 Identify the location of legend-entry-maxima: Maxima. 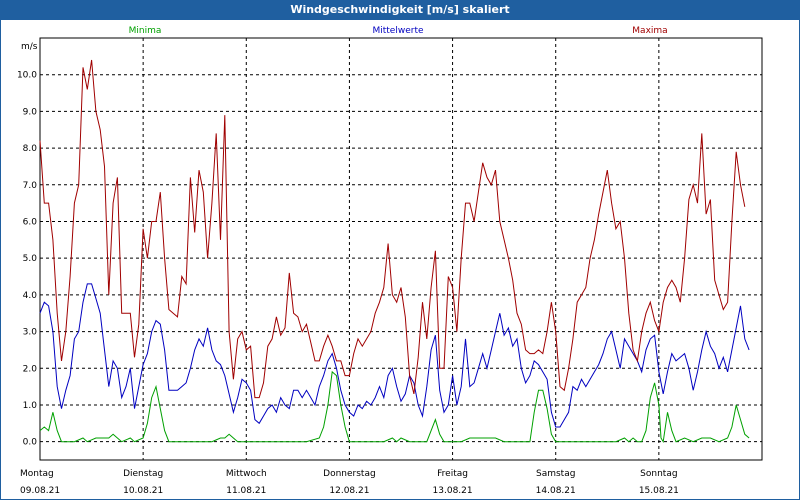
(649, 31).